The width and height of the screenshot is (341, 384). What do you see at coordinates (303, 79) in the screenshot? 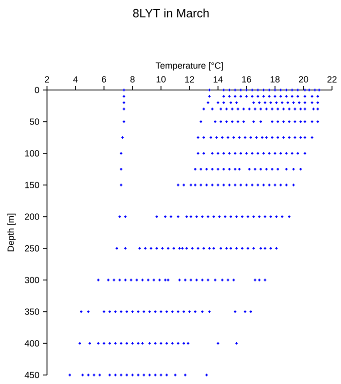
I see `x-tick-label: 20` at bounding box center [303, 79].